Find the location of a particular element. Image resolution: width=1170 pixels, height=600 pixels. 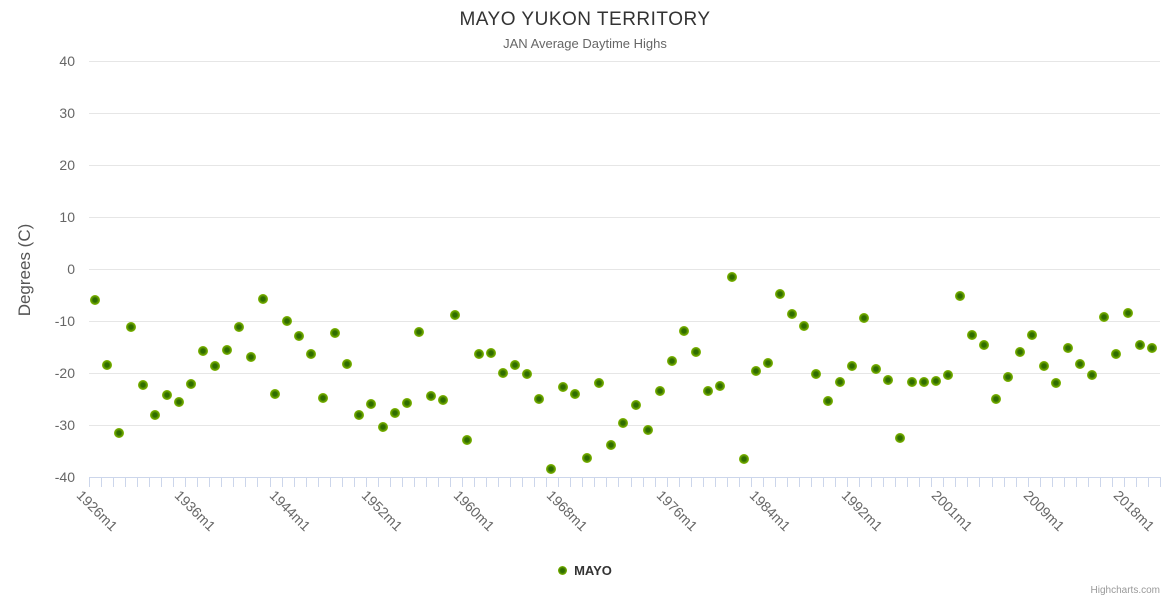

x-axis-label: 1944m1 is located at coordinates (290, 511).